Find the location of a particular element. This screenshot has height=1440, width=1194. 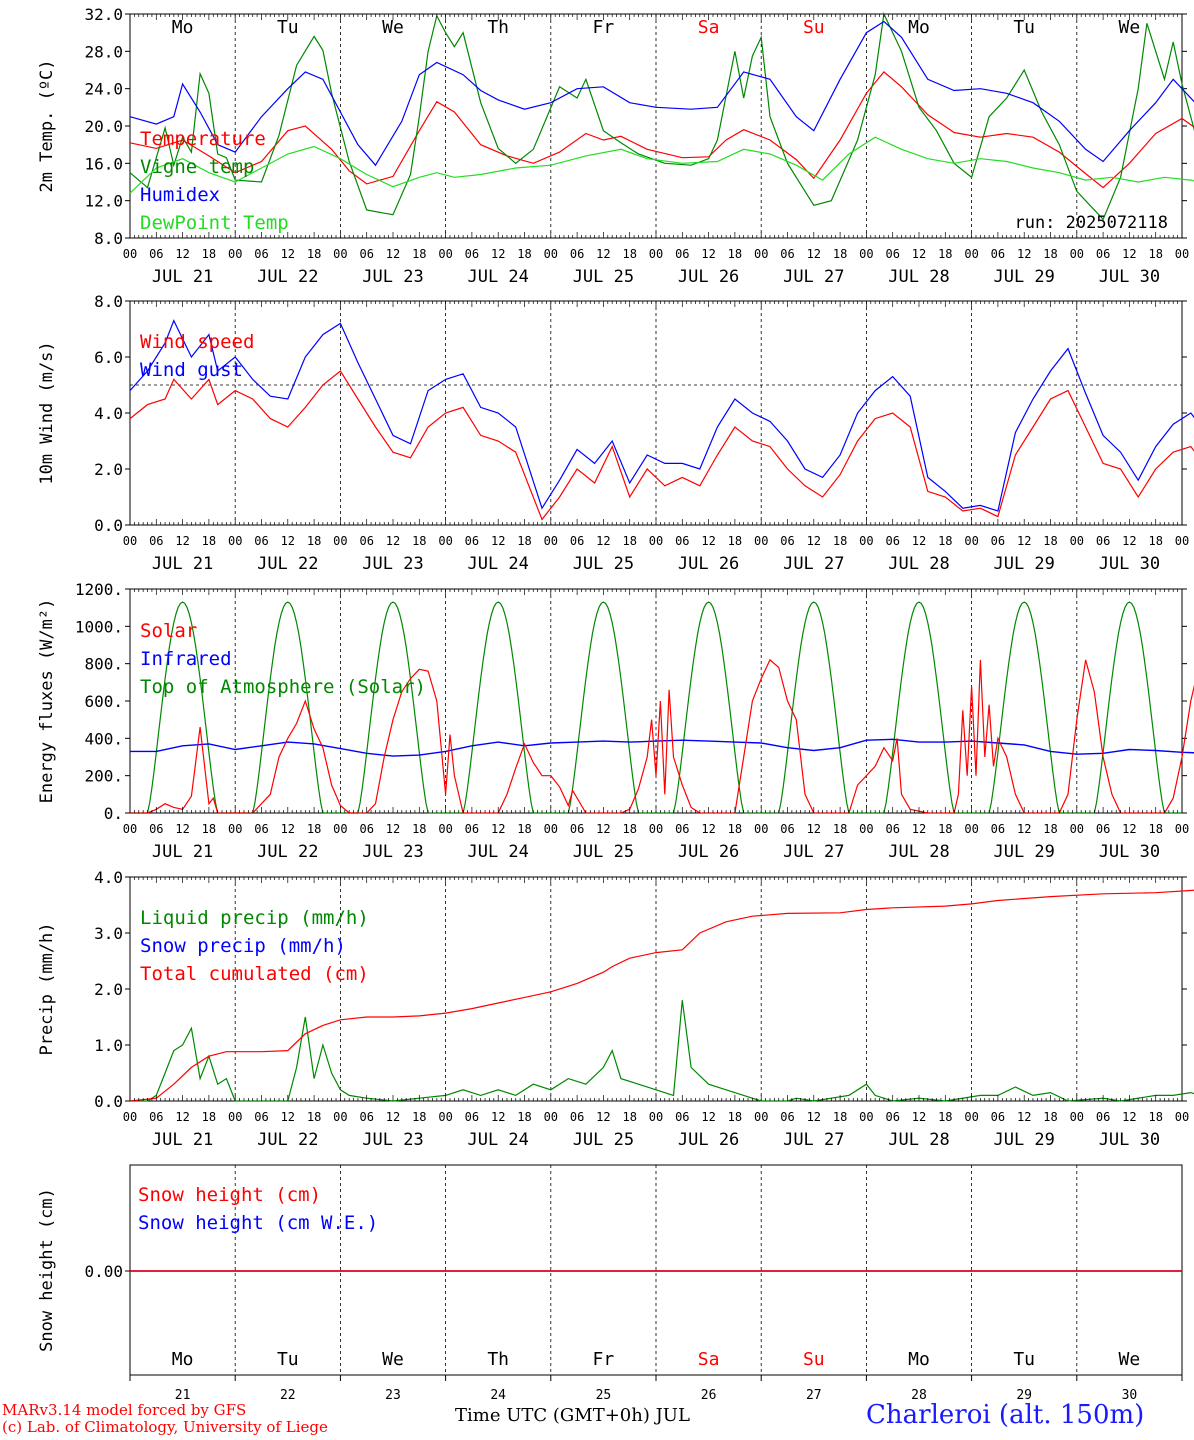

day-number: 22 is located at coordinates (288, 1395).